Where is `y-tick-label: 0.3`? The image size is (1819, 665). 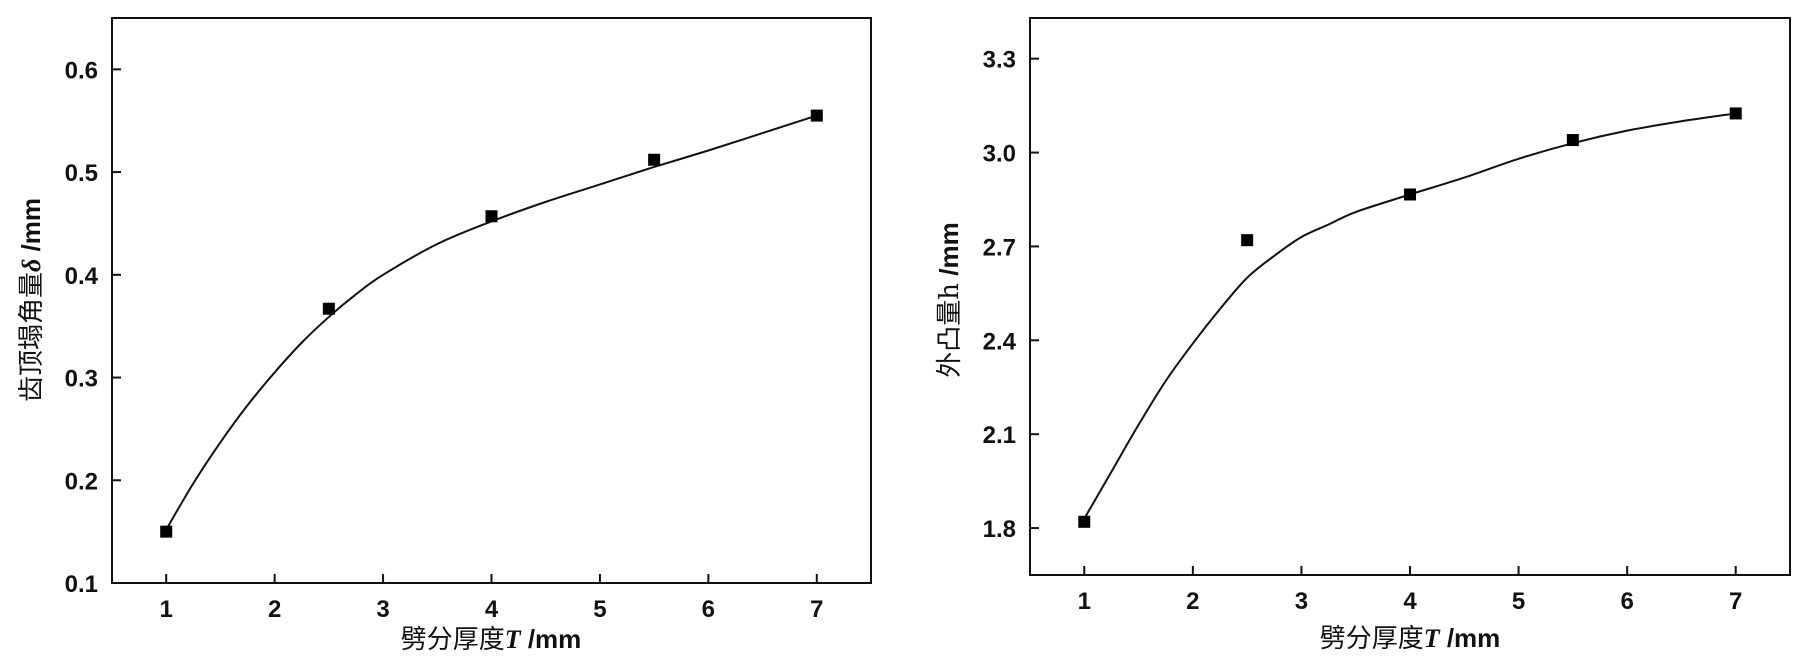
y-tick-label: 0.3 is located at coordinates (81, 379).